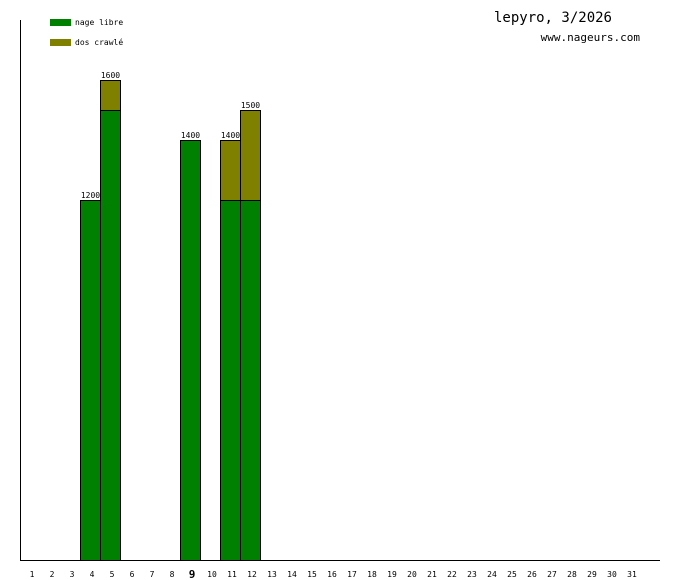 This screenshot has width=680, height=580. I want to click on x-tick-label: 5, so click(112, 574).